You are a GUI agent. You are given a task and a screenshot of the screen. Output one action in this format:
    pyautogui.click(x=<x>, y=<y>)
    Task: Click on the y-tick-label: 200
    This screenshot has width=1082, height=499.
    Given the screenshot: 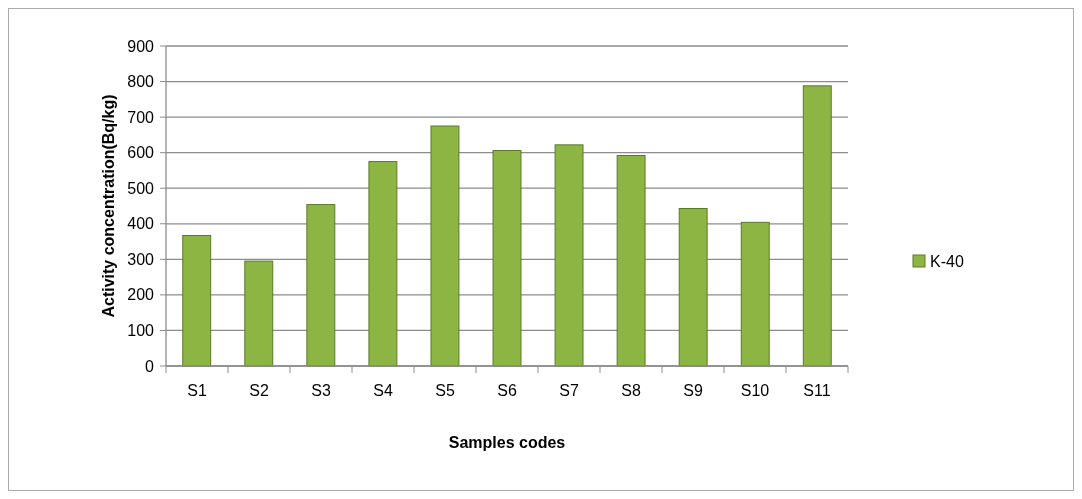 What is the action you would take?
    pyautogui.click(x=141, y=295)
    